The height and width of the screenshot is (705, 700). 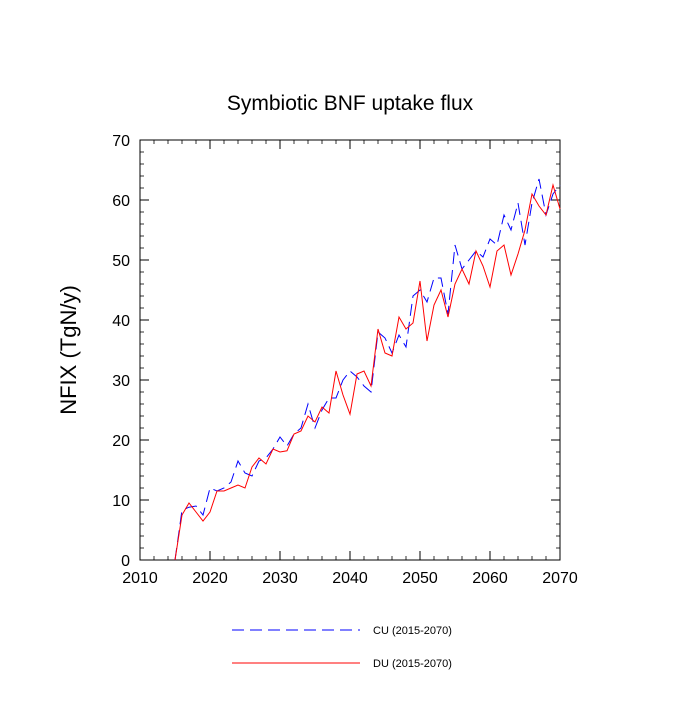 What do you see at coordinates (121, 201) in the screenshot?
I see `y-tick-label: 60` at bounding box center [121, 201].